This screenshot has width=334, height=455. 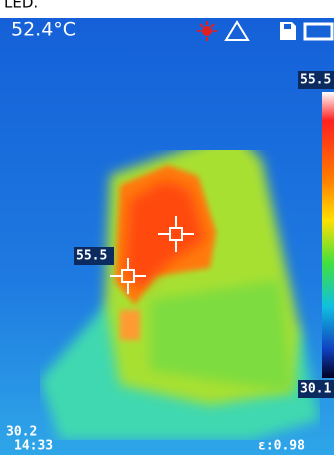 What do you see at coordinates (287, 26) in the screenshot?
I see `sd-slot` at bounding box center [287, 26].